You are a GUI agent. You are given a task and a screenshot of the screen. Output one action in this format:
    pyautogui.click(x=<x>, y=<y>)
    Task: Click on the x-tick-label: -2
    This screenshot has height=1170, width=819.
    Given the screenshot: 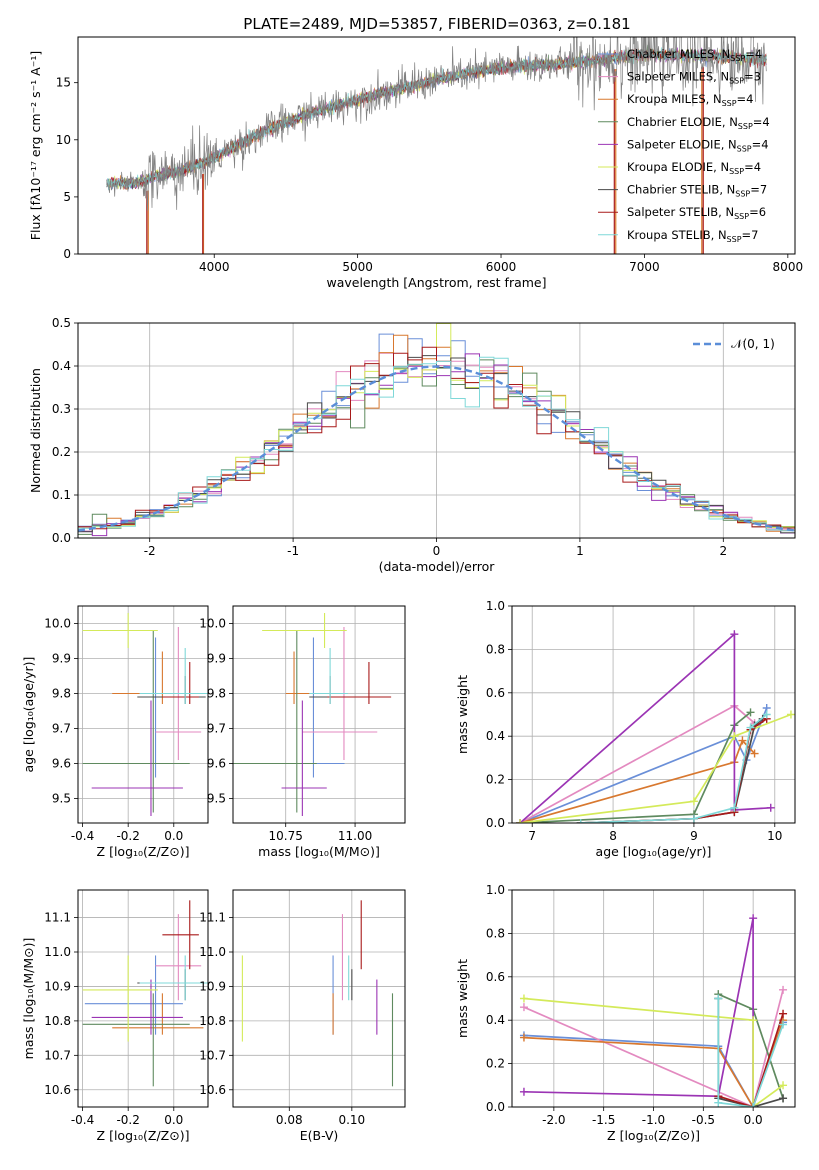 What is the action you would take?
    pyautogui.click(x=150, y=551)
    